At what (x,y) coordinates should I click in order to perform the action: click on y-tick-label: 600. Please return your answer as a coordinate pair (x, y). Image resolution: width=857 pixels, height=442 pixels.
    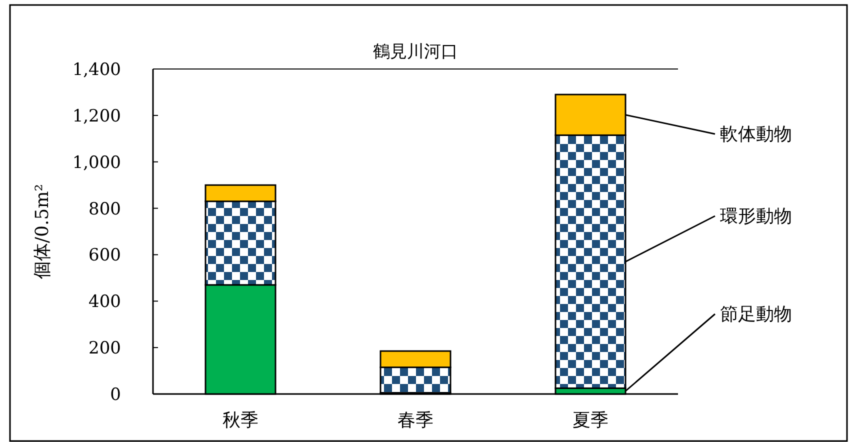
    Looking at the image, I should click on (104, 256).